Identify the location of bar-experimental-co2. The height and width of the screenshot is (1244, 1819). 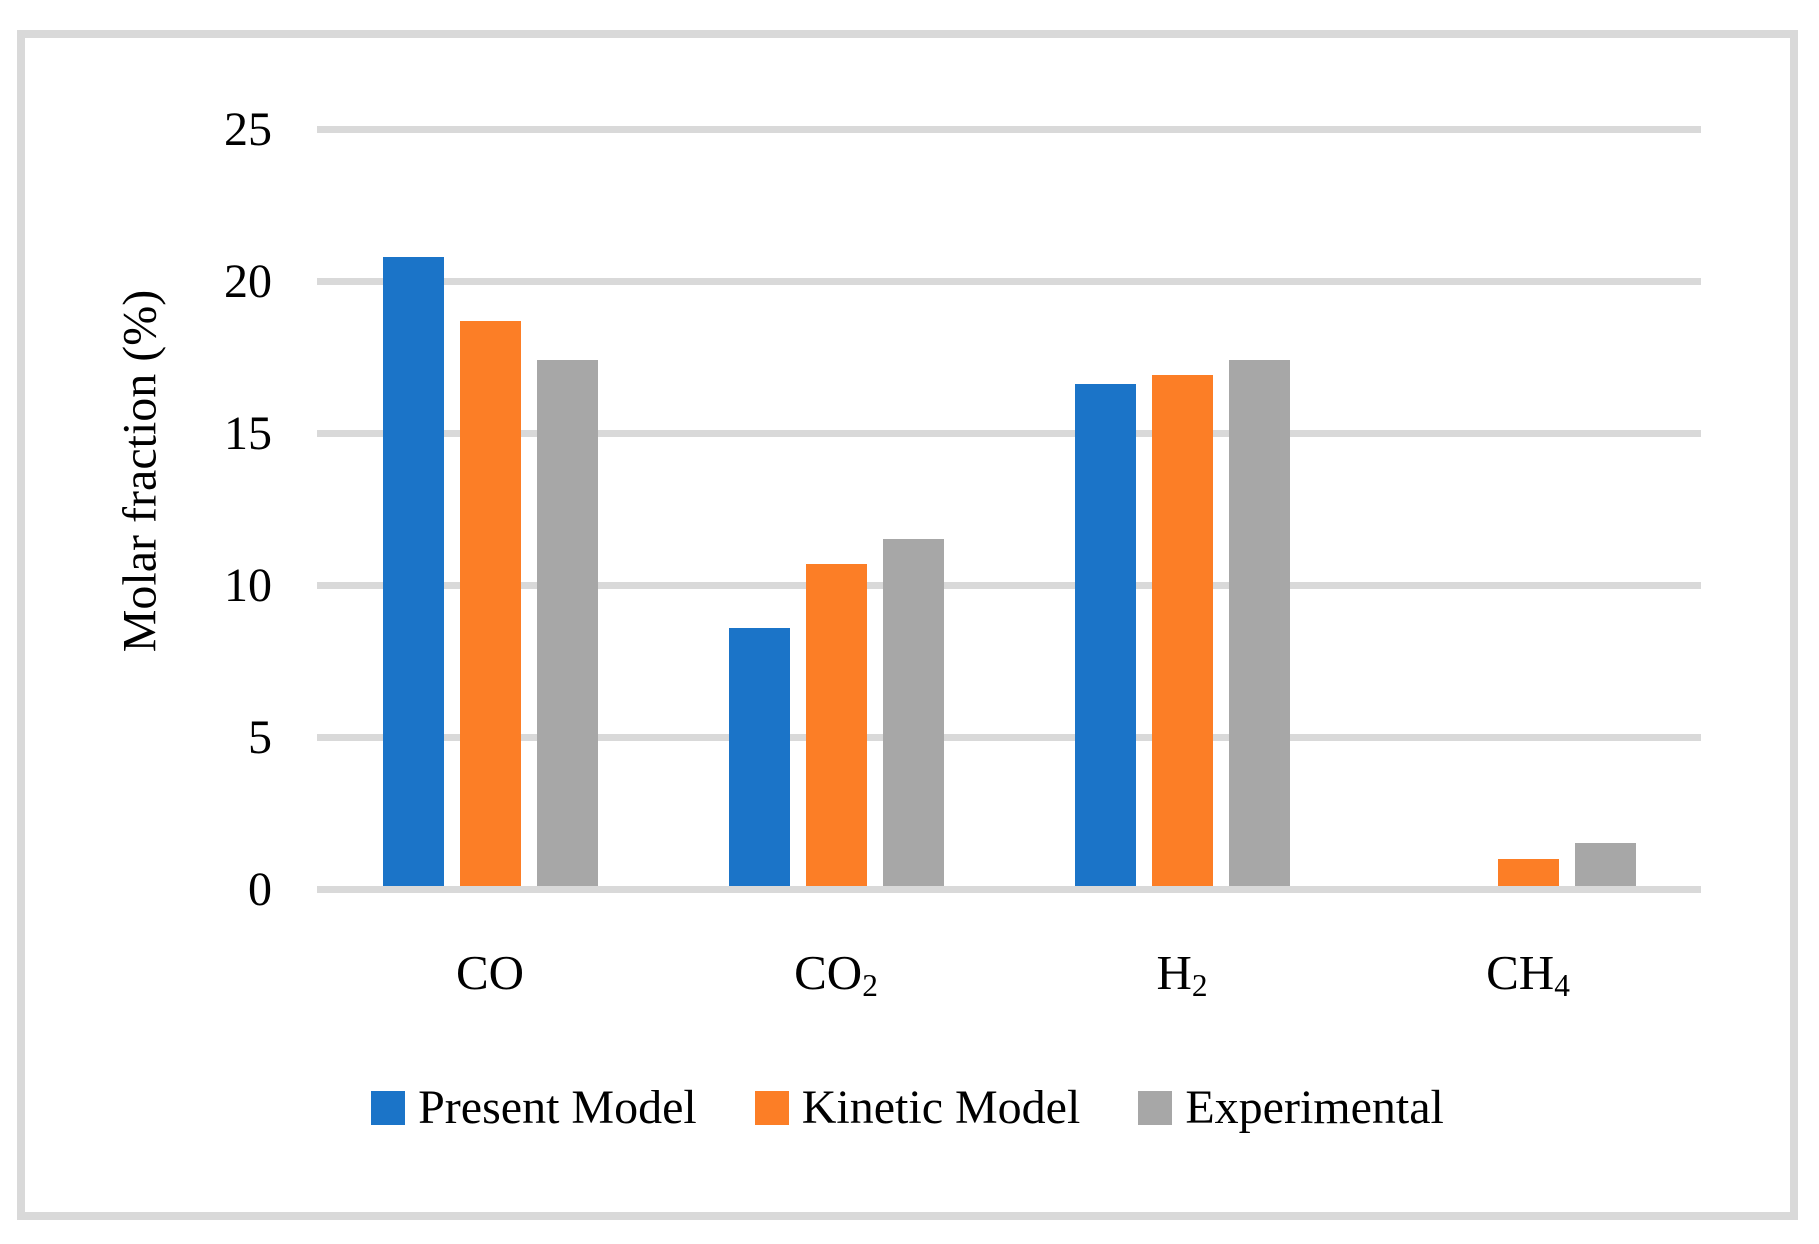
(913, 712).